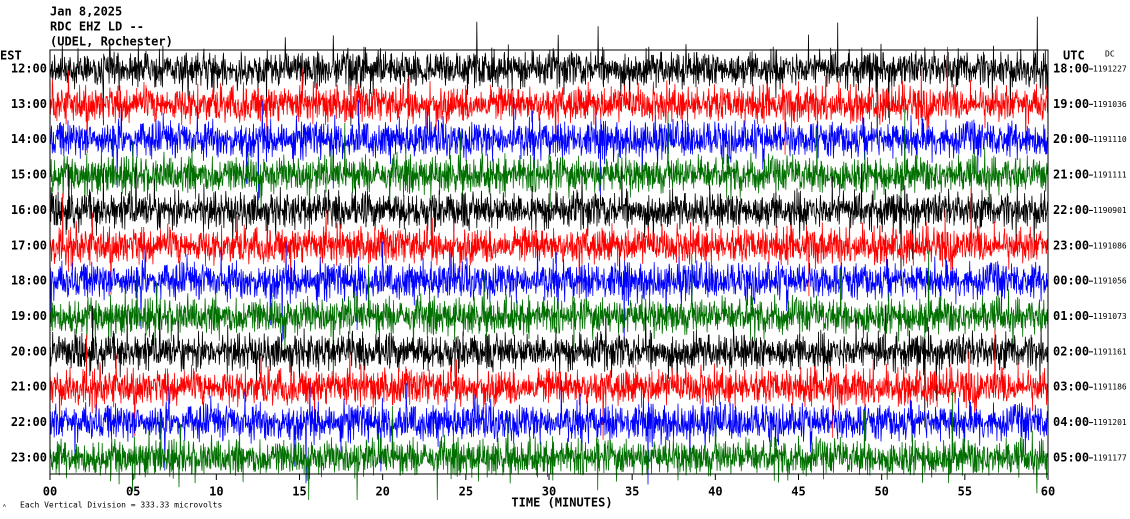  I want to click on x-tick-label: 40, so click(715, 492).